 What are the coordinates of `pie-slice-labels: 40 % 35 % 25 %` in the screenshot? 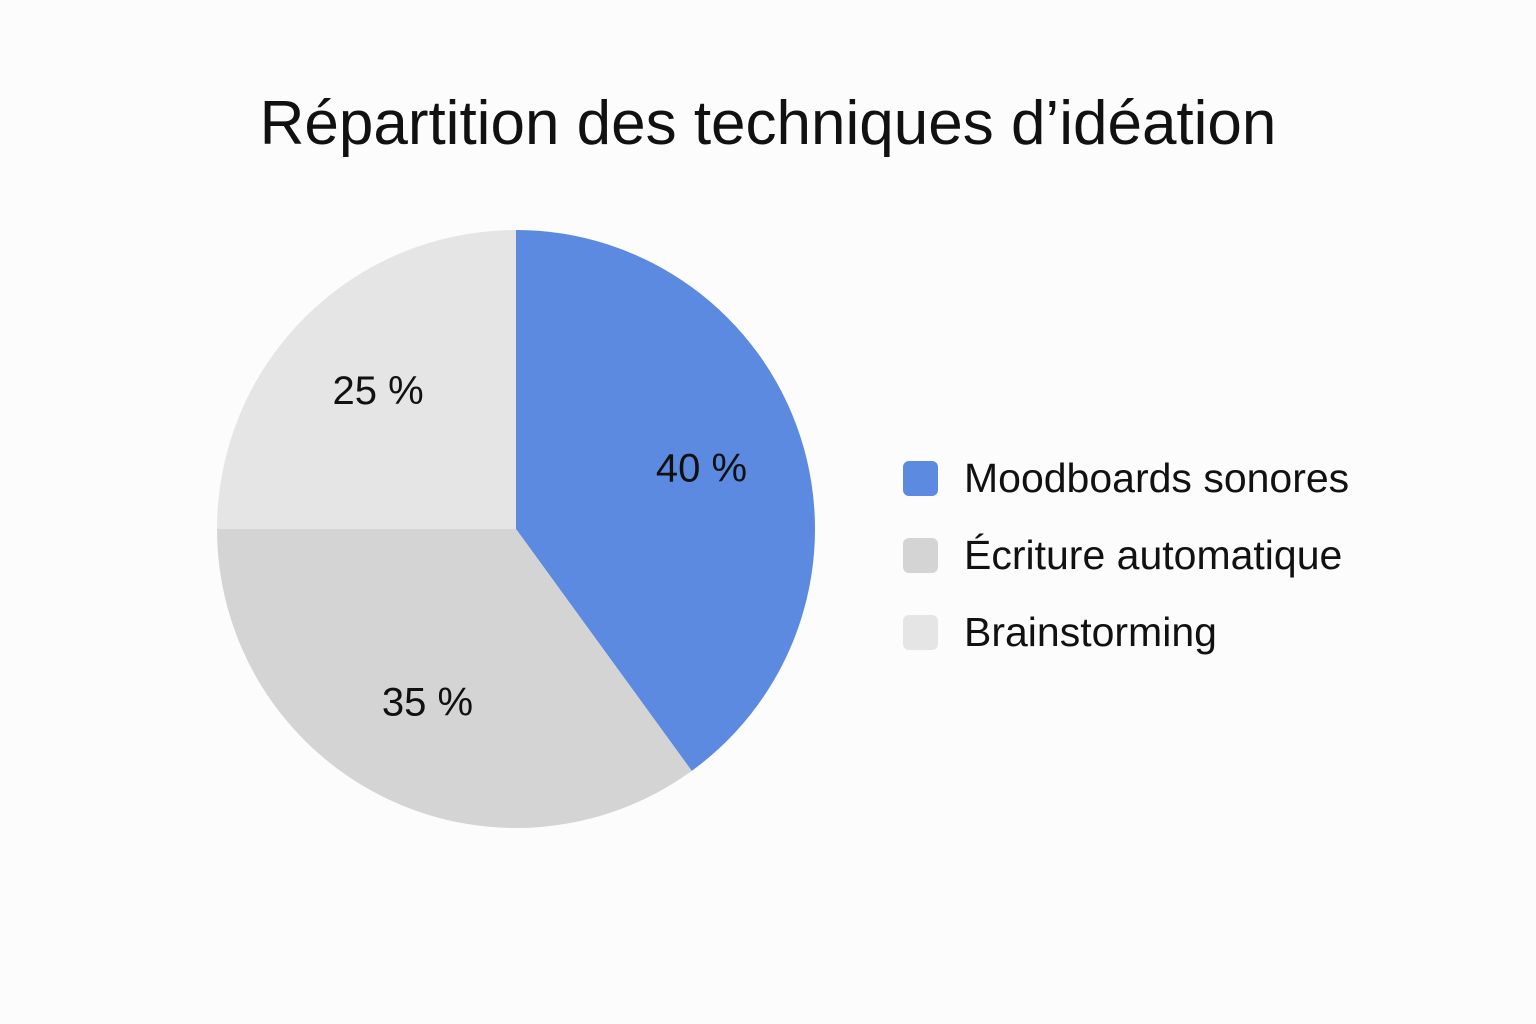 It's located at (540, 547).